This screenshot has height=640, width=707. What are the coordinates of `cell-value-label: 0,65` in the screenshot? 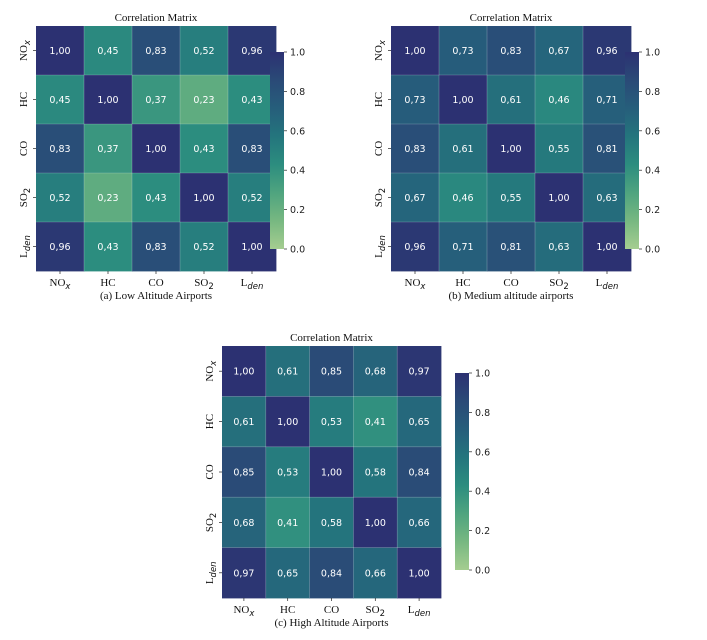 It's located at (287, 573).